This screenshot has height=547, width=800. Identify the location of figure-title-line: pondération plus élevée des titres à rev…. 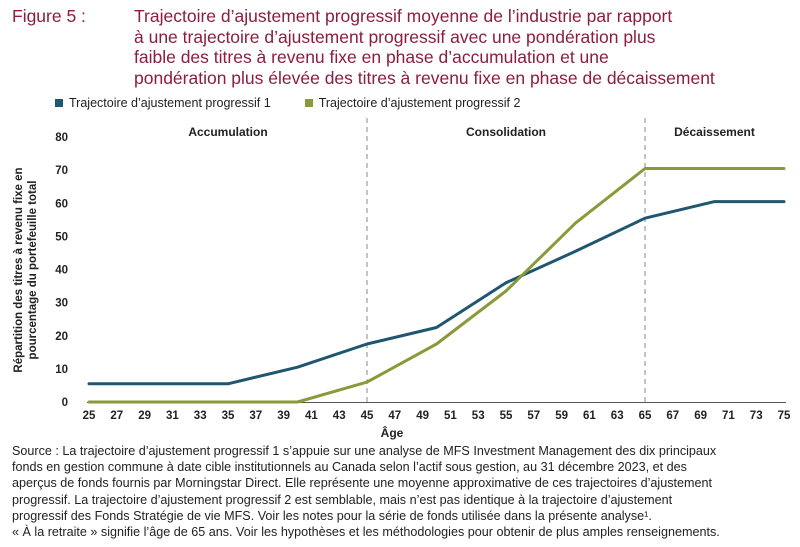
(424, 77).